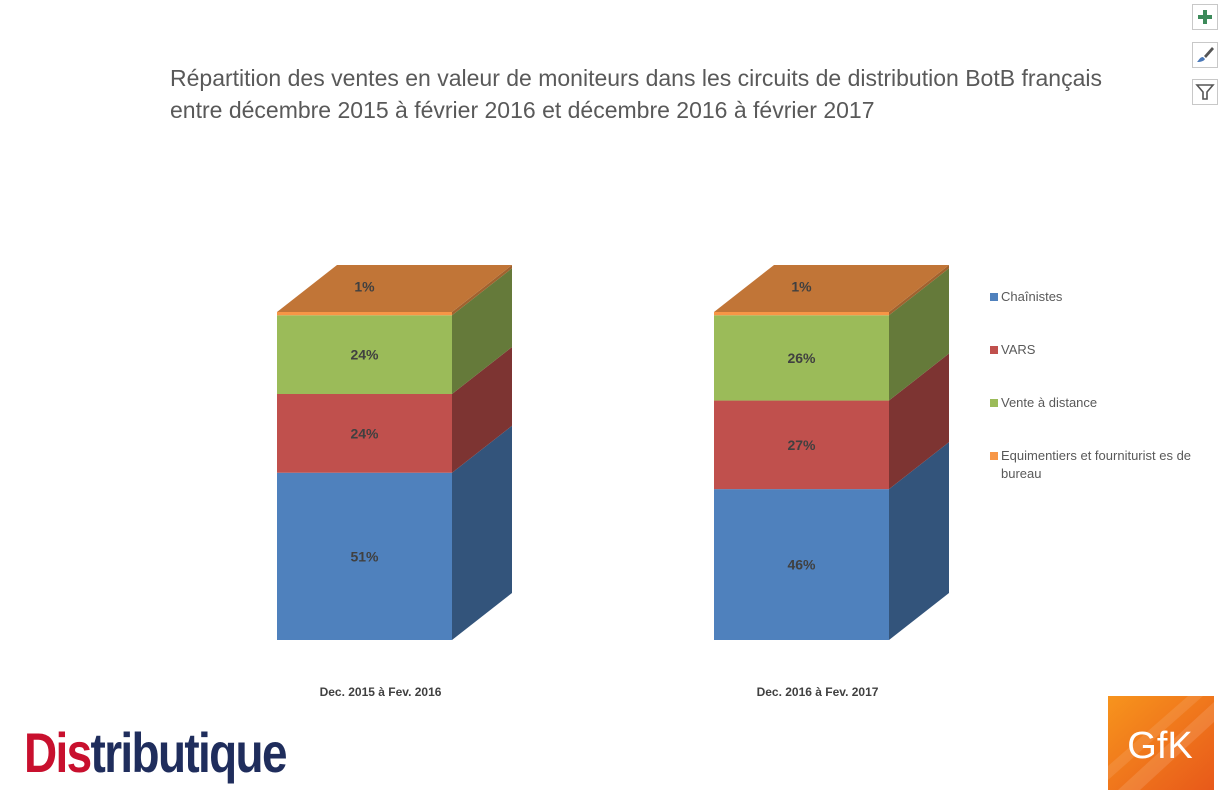  What do you see at coordinates (1096, 455) in the screenshot?
I see `legend-label: Equimentiers et fourniturist es de` at bounding box center [1096, 455].